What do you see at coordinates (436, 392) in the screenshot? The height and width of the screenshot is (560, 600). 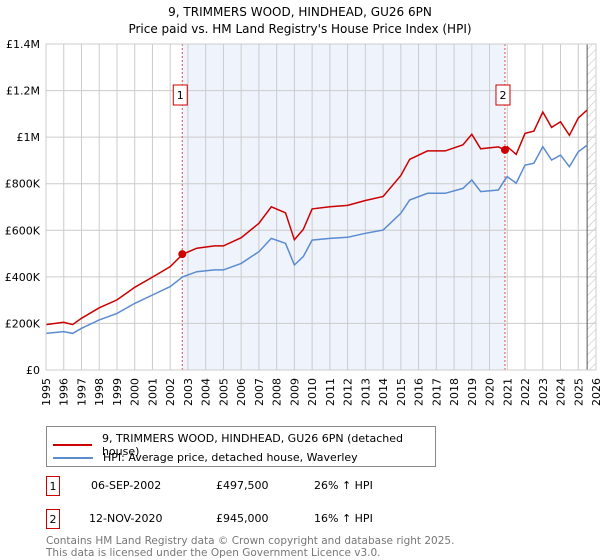 I see `x-tick-label: 2017` at bounding box center [436, 392].